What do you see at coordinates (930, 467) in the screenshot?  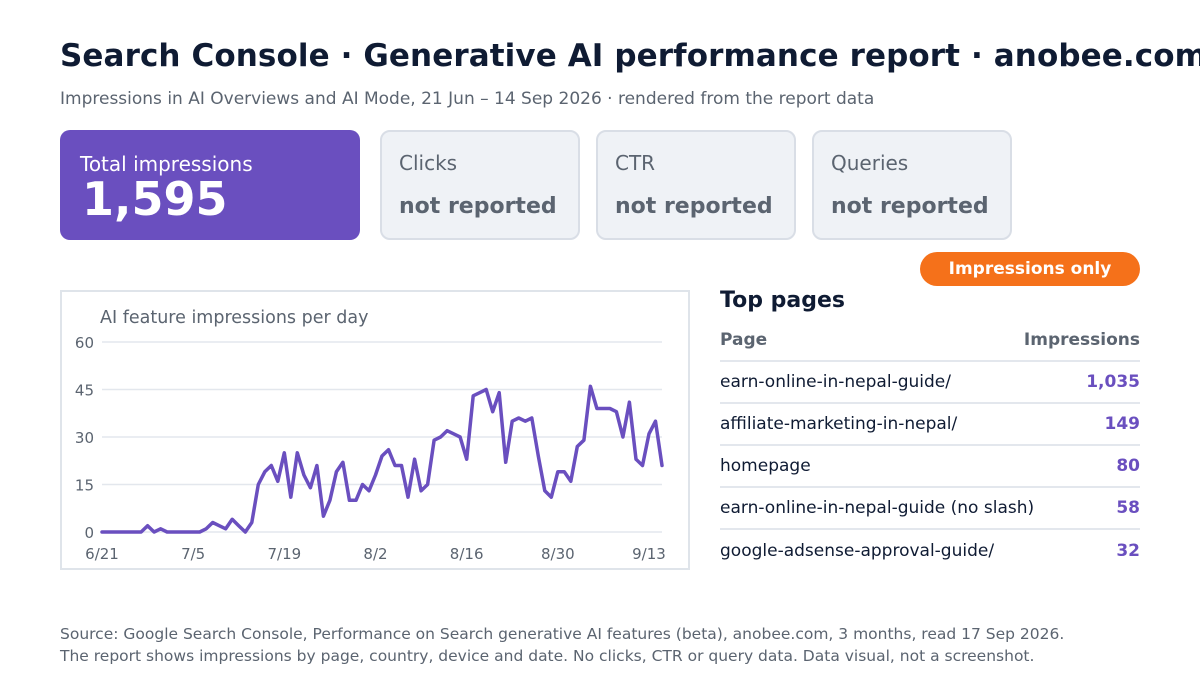 I see `table-row: homepage 80` at bounding box center [930, 467].